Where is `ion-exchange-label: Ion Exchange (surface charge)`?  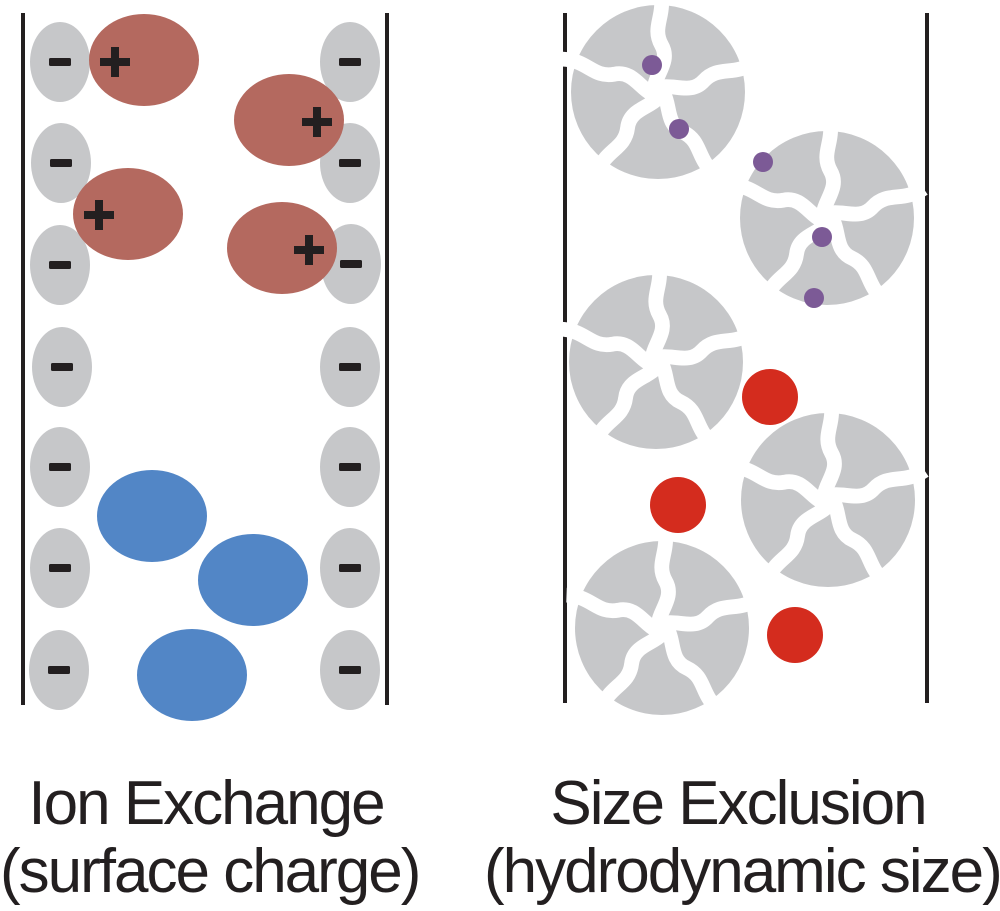 ion-exchange-label: Ion Exchange (surface charge) is located at coordinates (210, 837).